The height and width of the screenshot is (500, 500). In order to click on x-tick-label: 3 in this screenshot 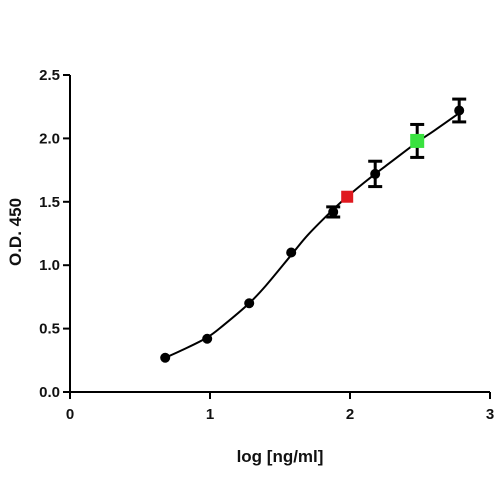, I will do `click(490, 414)`.